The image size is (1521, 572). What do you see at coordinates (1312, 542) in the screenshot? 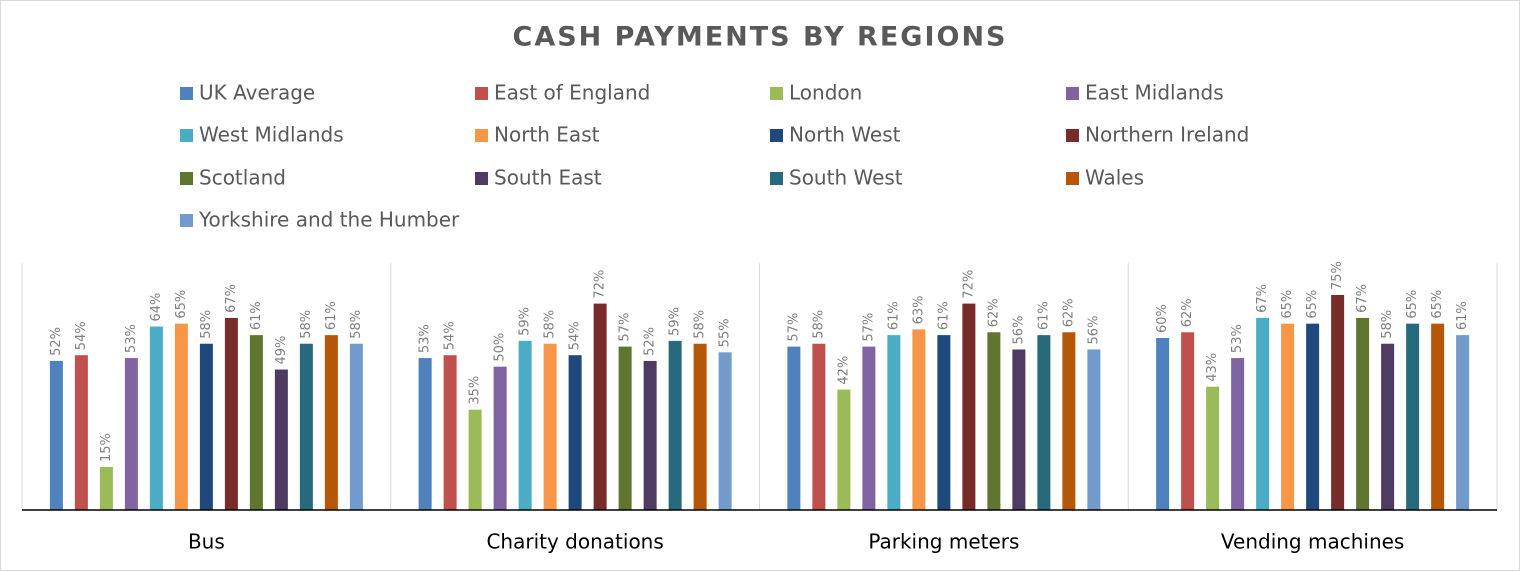
I see `x-tick-label: Vending machines` at bounding box center [1312, 542].